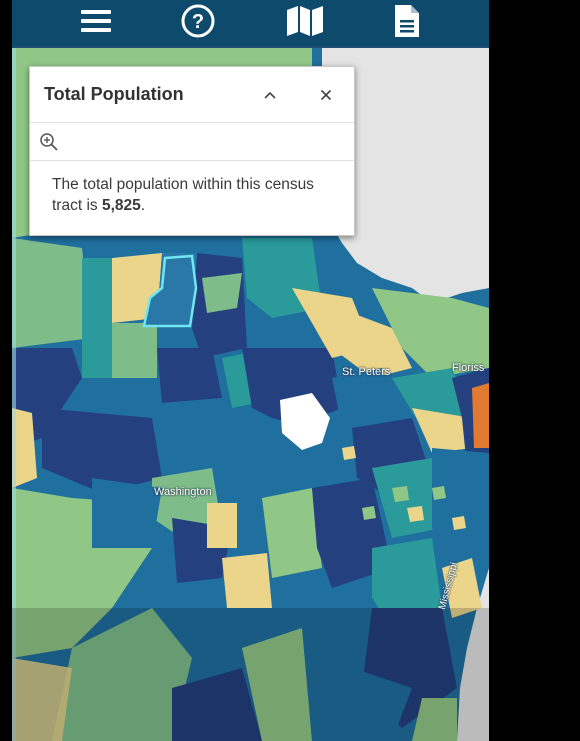  I want to click on popup-header: Total Population, so click(192, 95).